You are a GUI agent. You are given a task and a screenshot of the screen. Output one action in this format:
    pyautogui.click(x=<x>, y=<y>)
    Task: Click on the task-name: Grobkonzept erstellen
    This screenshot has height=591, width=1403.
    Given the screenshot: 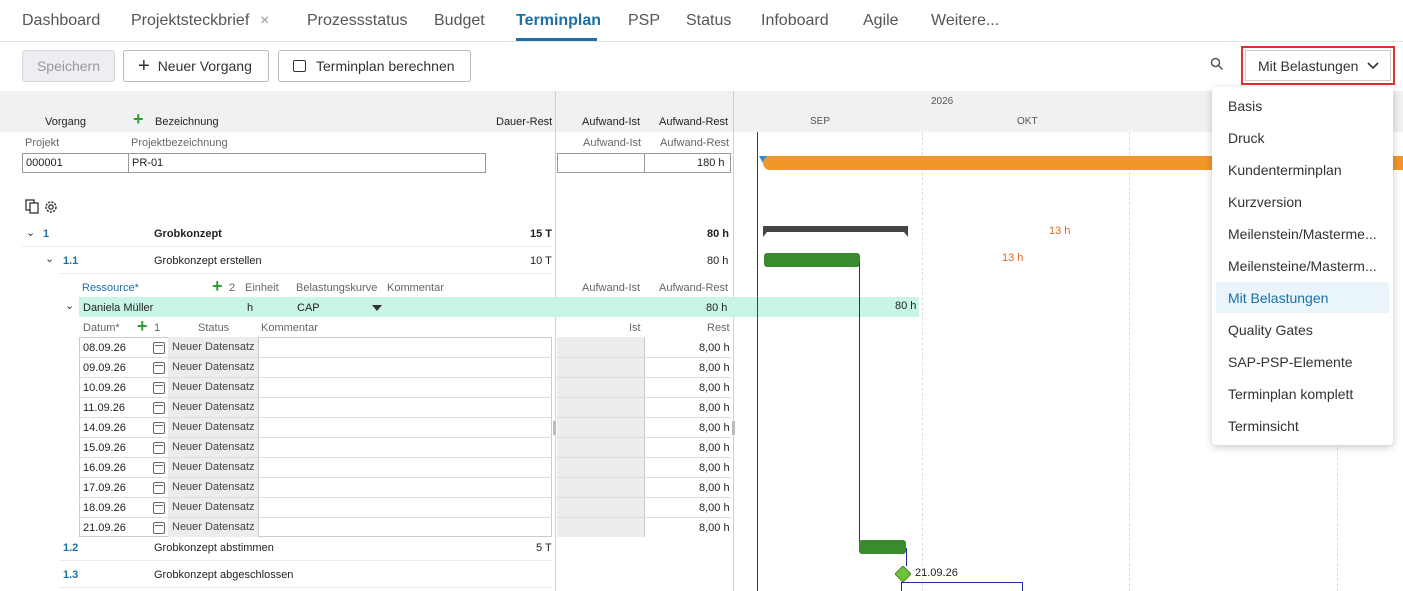 What is the action you would take?
    pyautogui.click(x=208, y=261)
    